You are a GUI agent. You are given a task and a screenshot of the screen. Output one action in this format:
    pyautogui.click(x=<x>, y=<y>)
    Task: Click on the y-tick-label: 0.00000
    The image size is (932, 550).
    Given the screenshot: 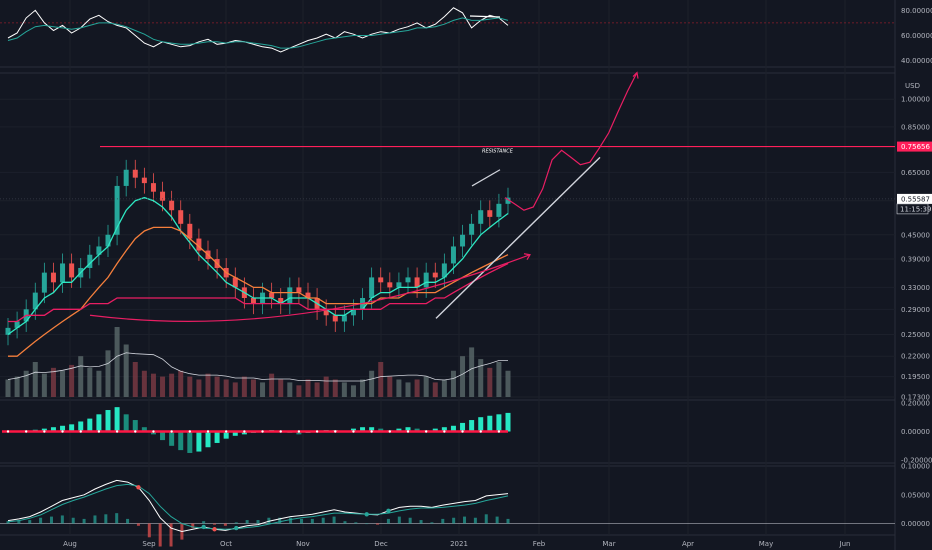 What is the action you would take?
    pyautogui.click(x=915, y=432)
    